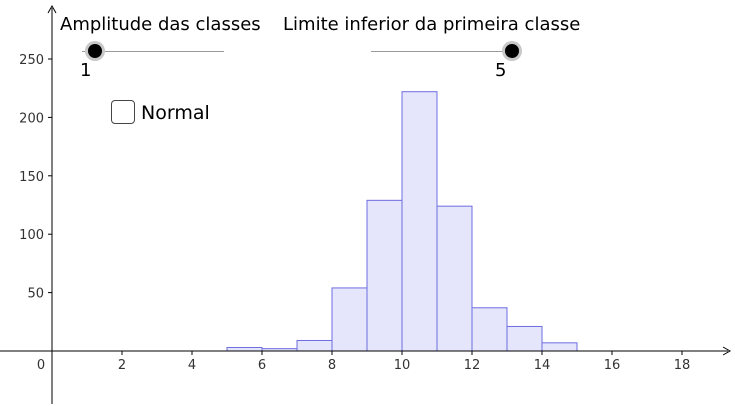 The width and height of the screenshot is (735, 406). I want to click on x-tick-label: 14, so click(542, 365).